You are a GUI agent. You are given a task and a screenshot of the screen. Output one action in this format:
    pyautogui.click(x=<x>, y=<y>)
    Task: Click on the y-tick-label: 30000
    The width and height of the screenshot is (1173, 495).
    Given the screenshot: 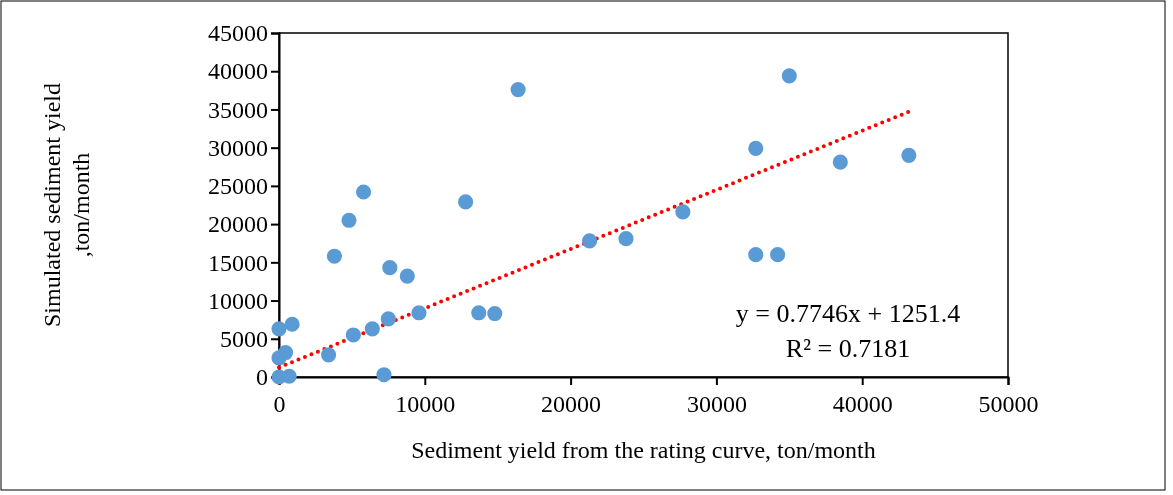 What is the action you would take?
    pyautogui.click(x=238, y=147)
    